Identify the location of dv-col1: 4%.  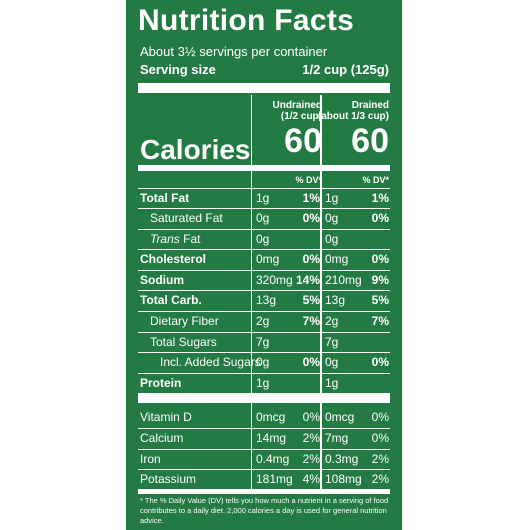
(311, 479).